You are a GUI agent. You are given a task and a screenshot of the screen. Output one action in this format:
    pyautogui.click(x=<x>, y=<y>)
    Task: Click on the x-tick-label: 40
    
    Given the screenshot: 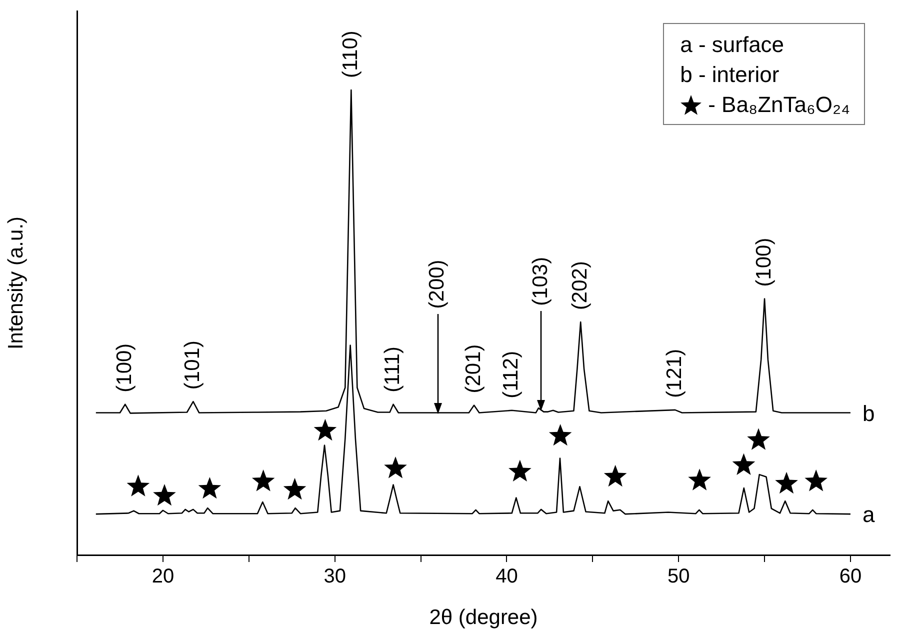 What is the action you would take?
    pyautogui.click(x=507, y=577)
    